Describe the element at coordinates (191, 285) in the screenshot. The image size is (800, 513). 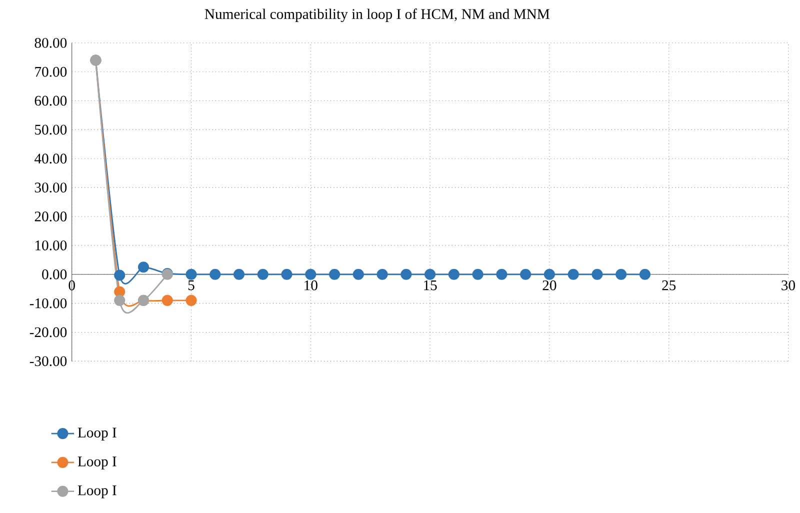
I see `x-tick-label: 5` at that location.